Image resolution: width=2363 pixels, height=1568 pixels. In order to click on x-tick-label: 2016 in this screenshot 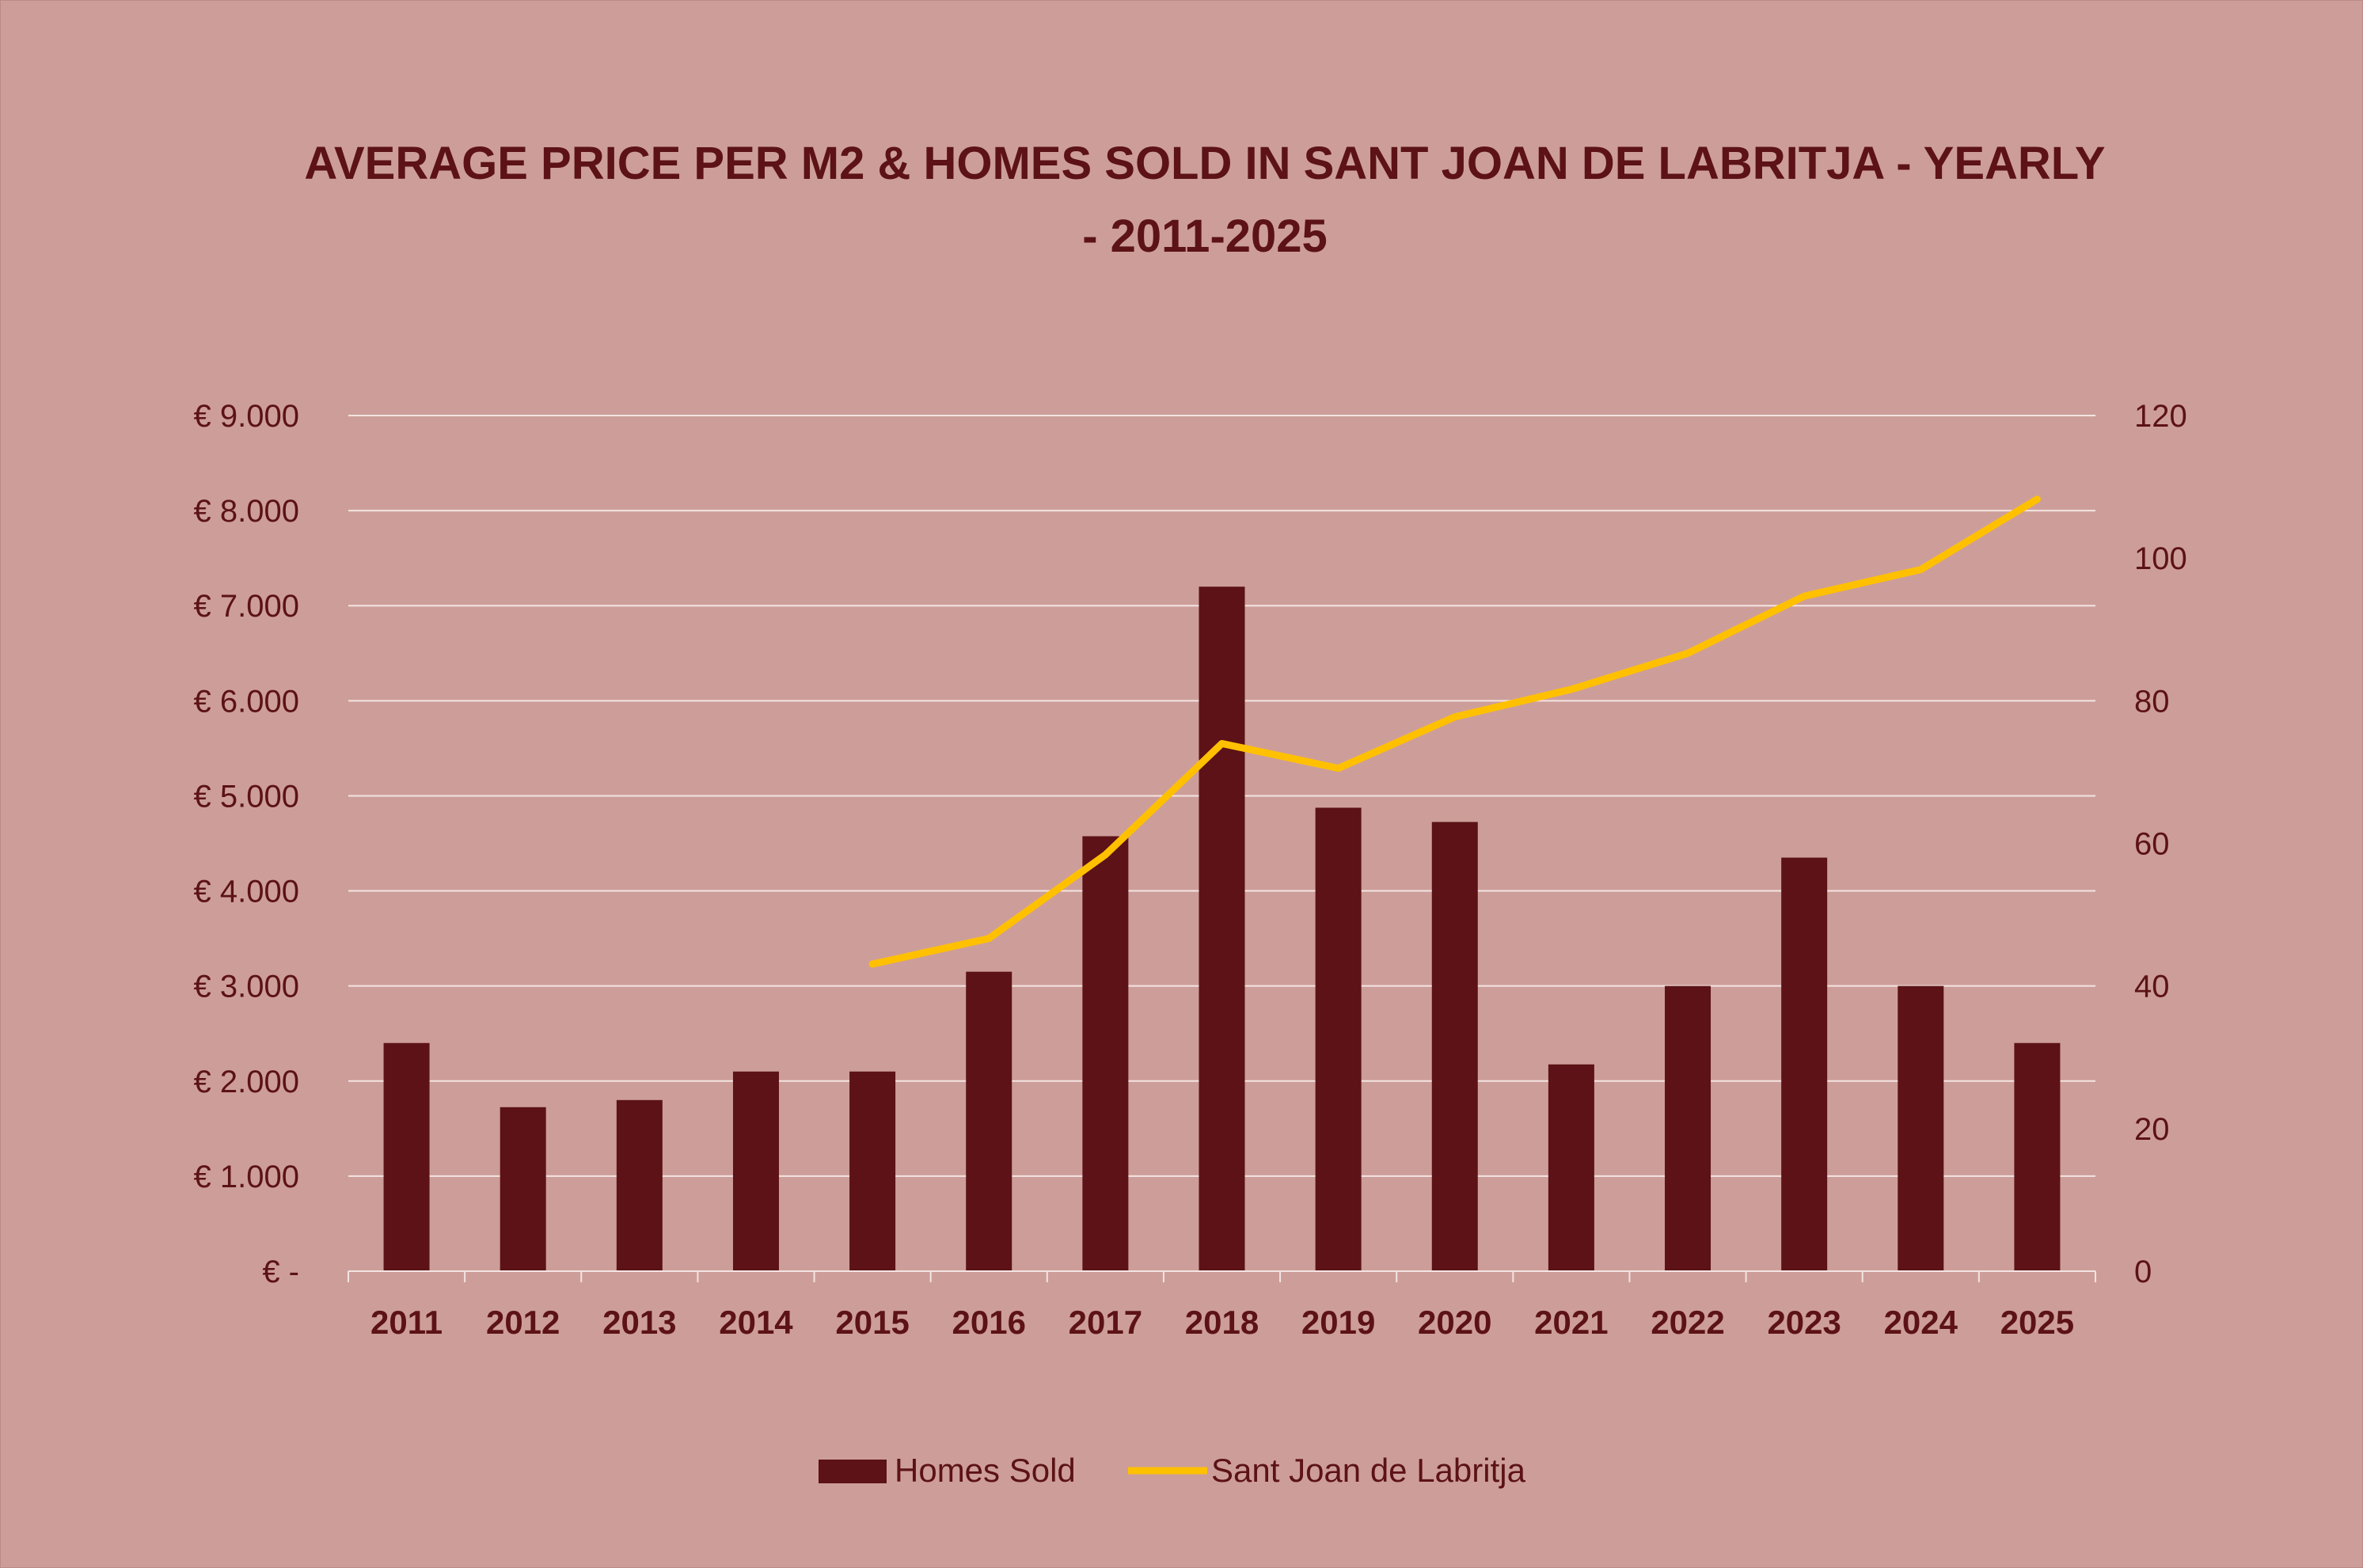, I will do `click(989, 1322)`.